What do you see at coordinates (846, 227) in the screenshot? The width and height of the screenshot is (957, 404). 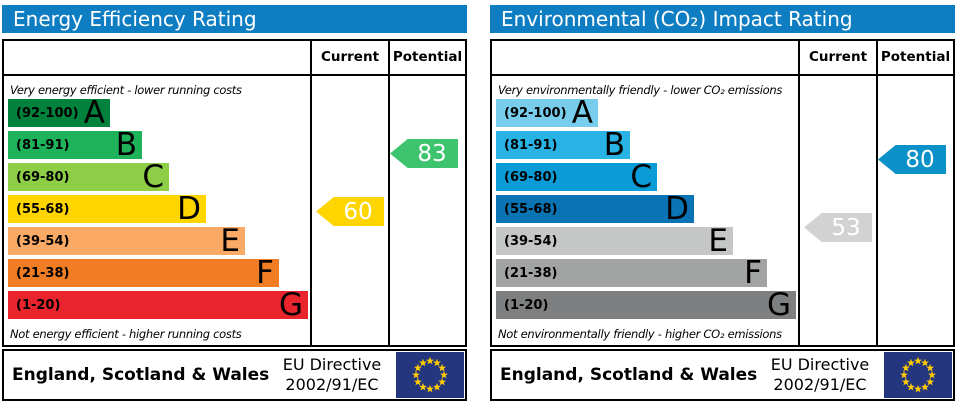 I see `current-rating-value: 53` at bounding box center [846, 227].